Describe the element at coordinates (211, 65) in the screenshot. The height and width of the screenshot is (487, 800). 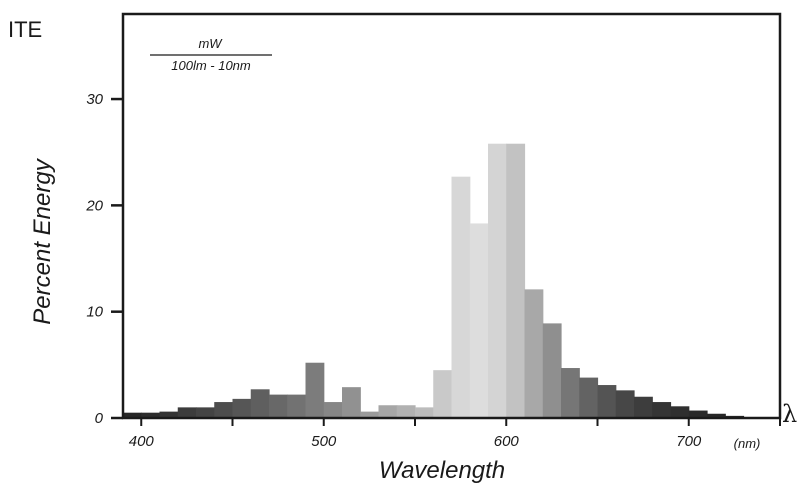
I see `unit-denominator: 100lm - 10nm` at that location.